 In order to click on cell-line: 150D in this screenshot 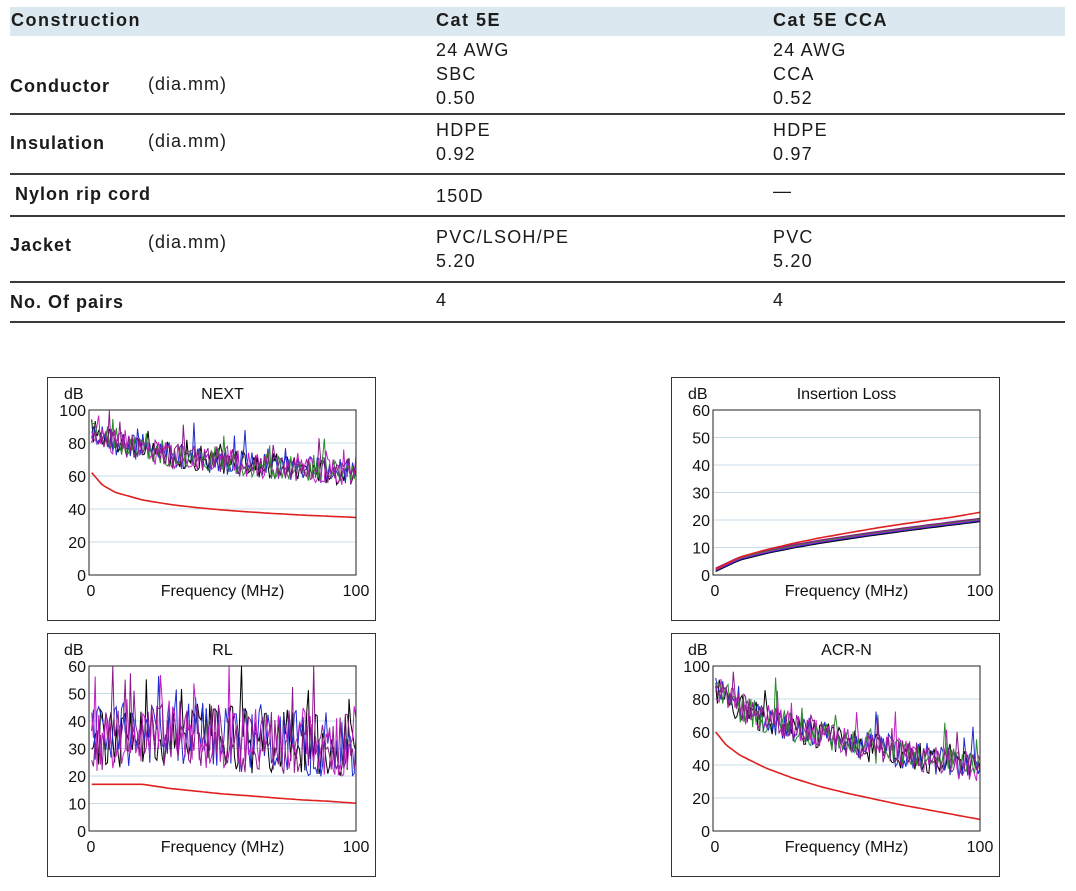, I will do `click(460, 196)`.